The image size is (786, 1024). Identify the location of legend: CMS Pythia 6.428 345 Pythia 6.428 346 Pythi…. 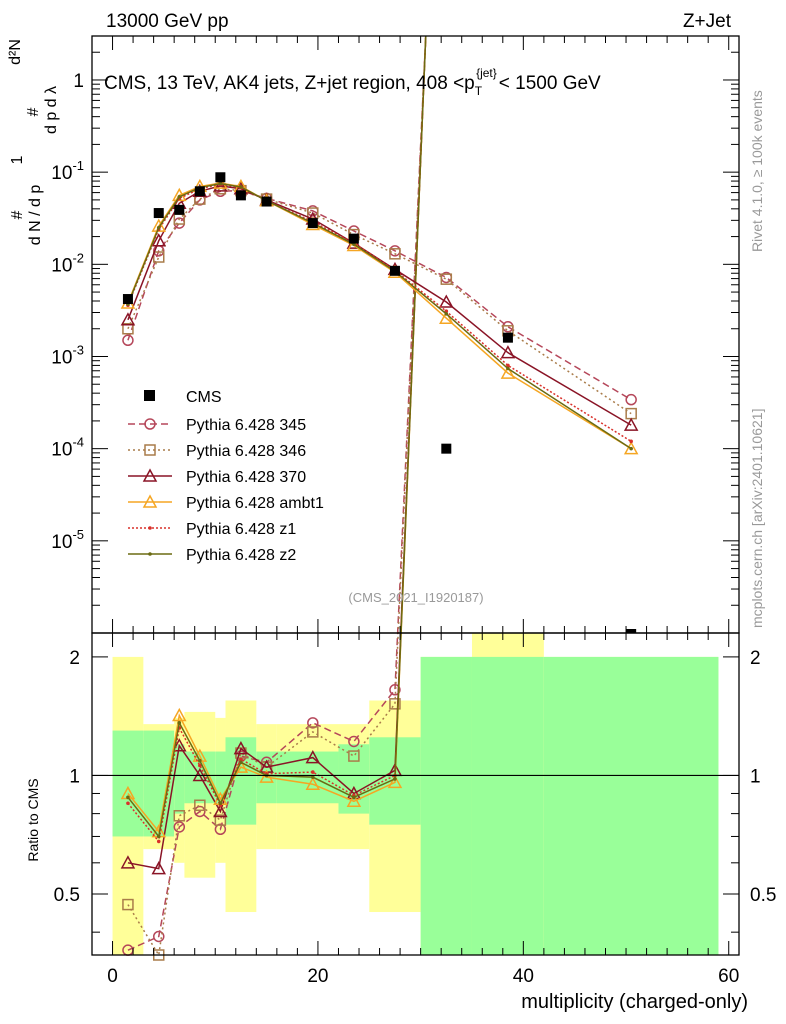
(226, 476).